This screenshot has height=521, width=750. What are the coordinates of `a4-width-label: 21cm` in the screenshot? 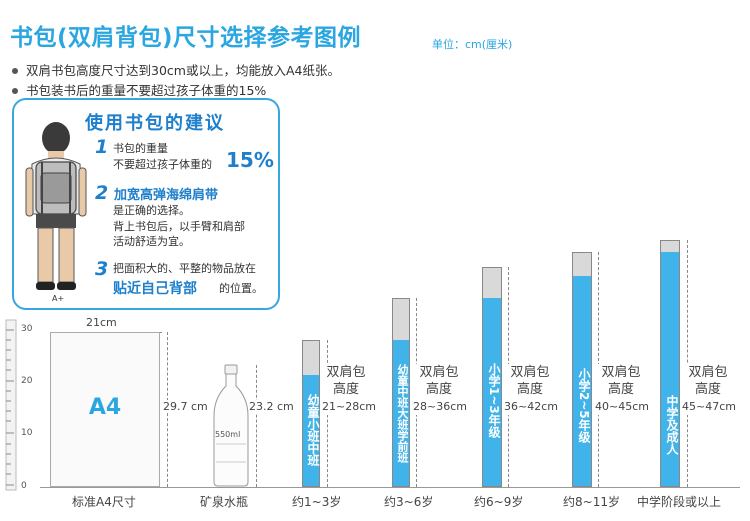 It's located at (101, 322).